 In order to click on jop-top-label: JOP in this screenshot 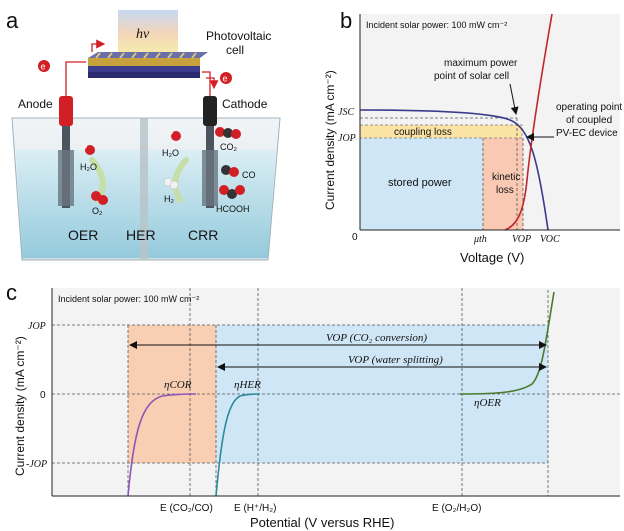, I will do `click(37, 326)`.